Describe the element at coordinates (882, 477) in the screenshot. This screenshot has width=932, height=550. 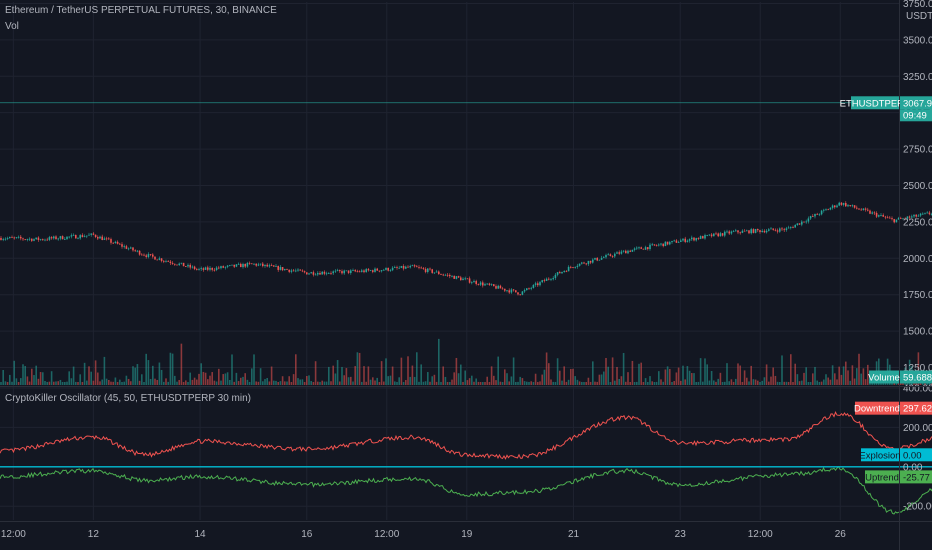
I see `uptrend-label: Uptrend` at that location.